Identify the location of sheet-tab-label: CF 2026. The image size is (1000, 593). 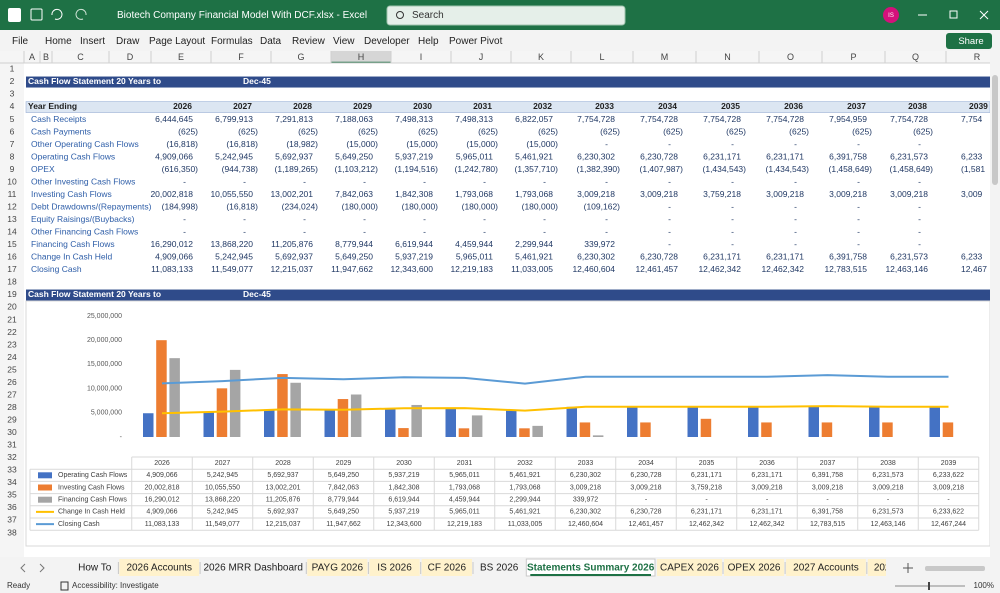
(447, 568).